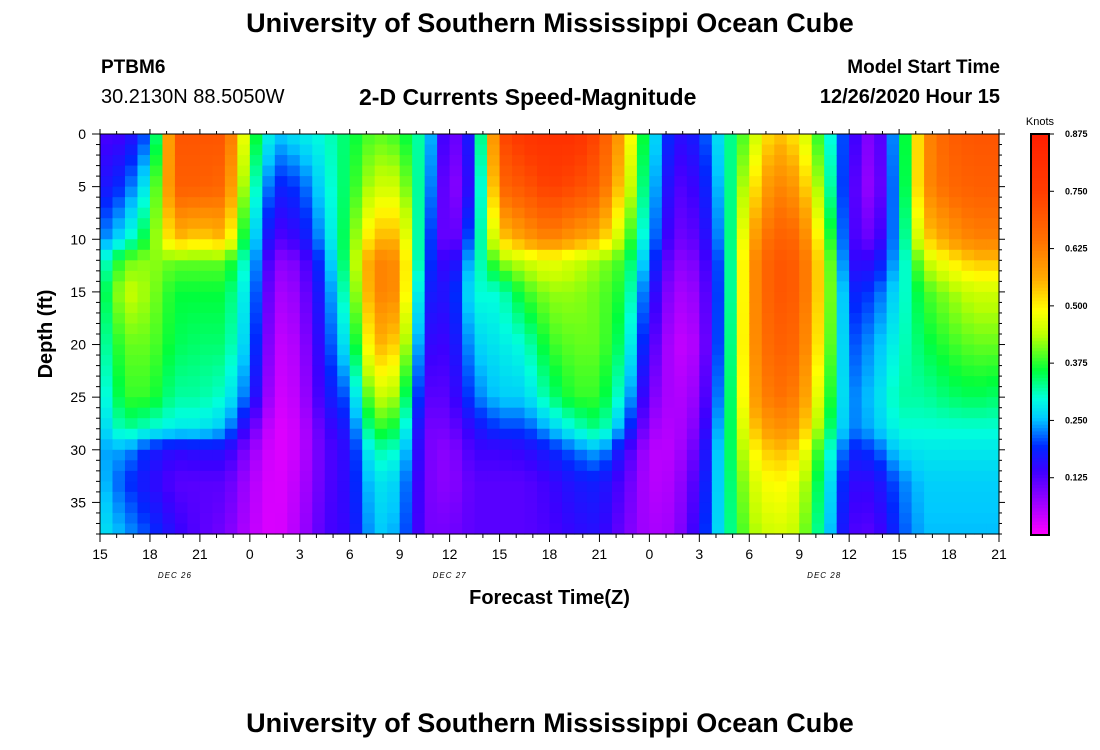  Describe the element at coordinates (899, 554) in the screenshot. I see `x-tick-label: 15` at that location.